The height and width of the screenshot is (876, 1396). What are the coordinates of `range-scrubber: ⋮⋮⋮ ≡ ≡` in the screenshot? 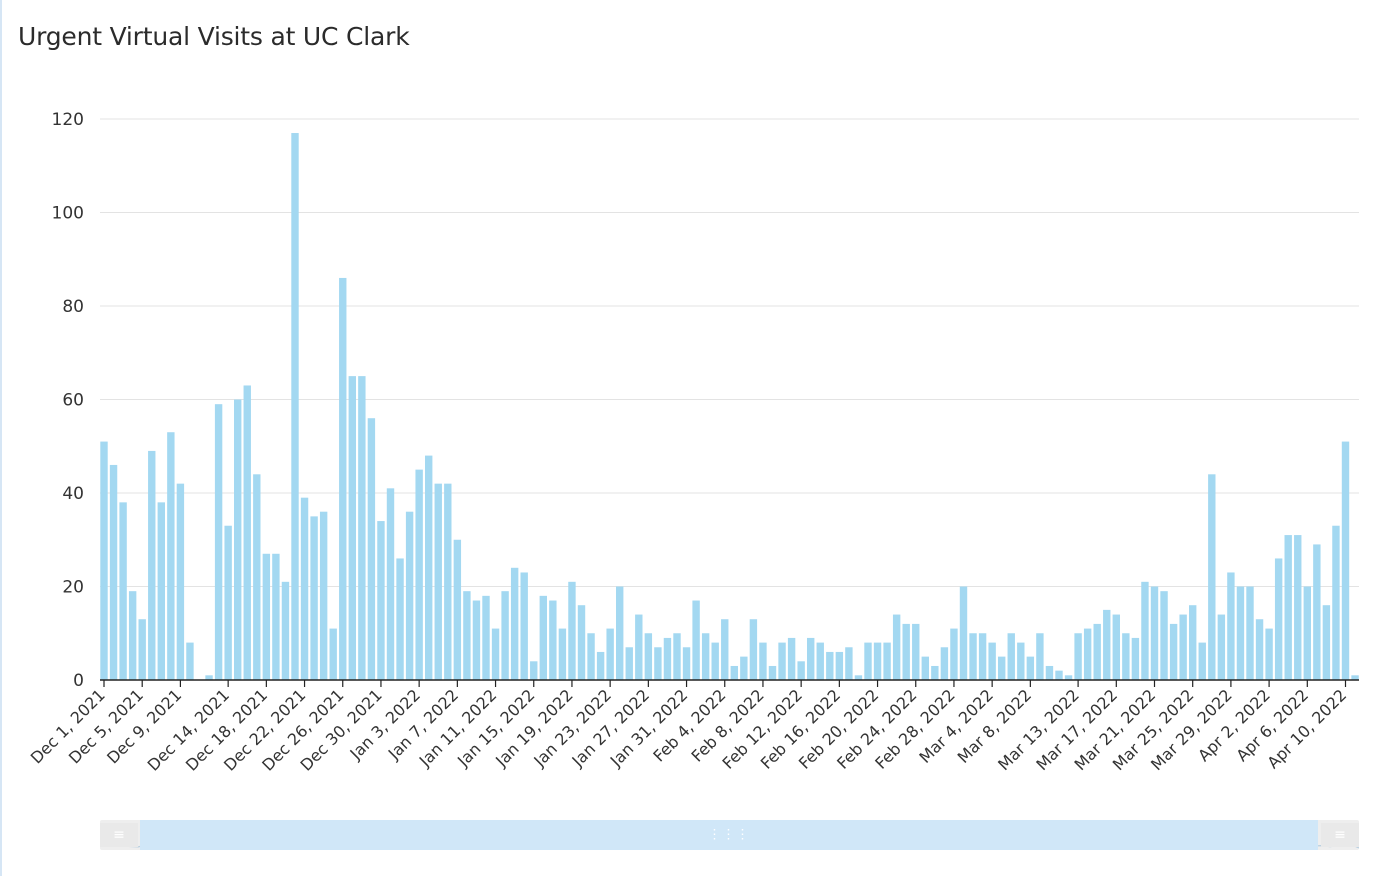 It's located at (729, 835).